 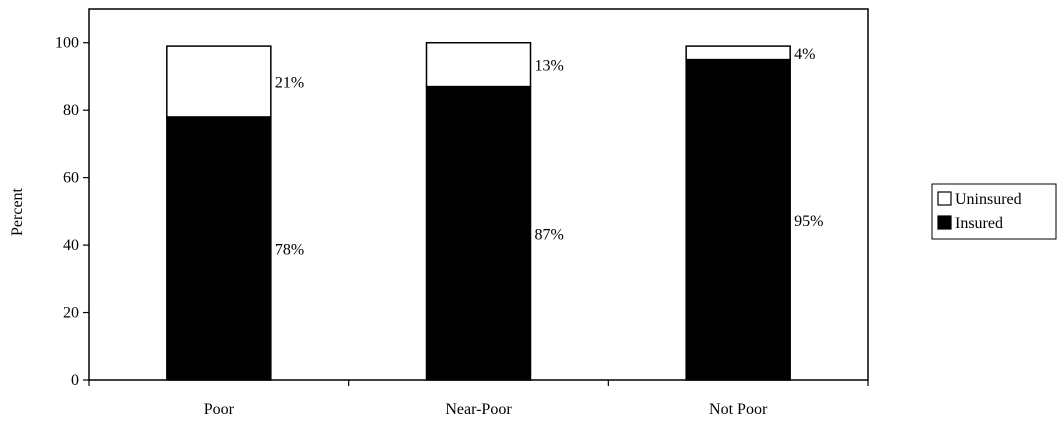 What do you see at coordinates (289, 83) in the screenshot?
I see `data-label-uninsured: 21%` at bounding box center [289, 83].